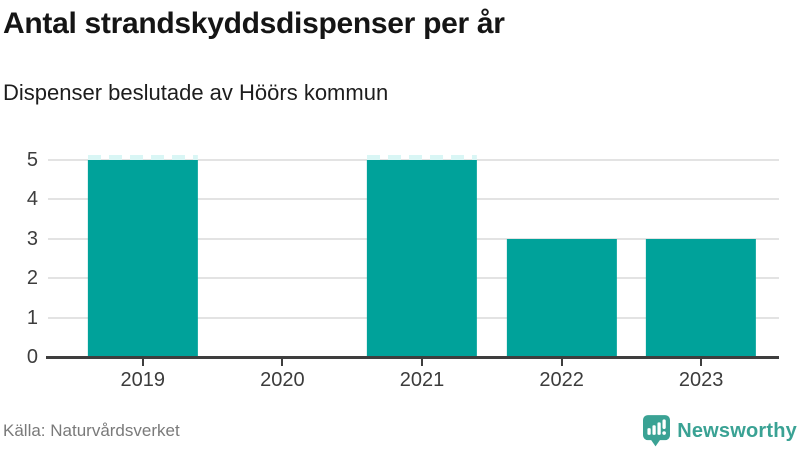 The image size is (800, 450). What do you see at coordinates (254, 23) in the screenshot?
I see `page-title: Antal strandskyddsdispenser per år` at bounding box center [254, 23].